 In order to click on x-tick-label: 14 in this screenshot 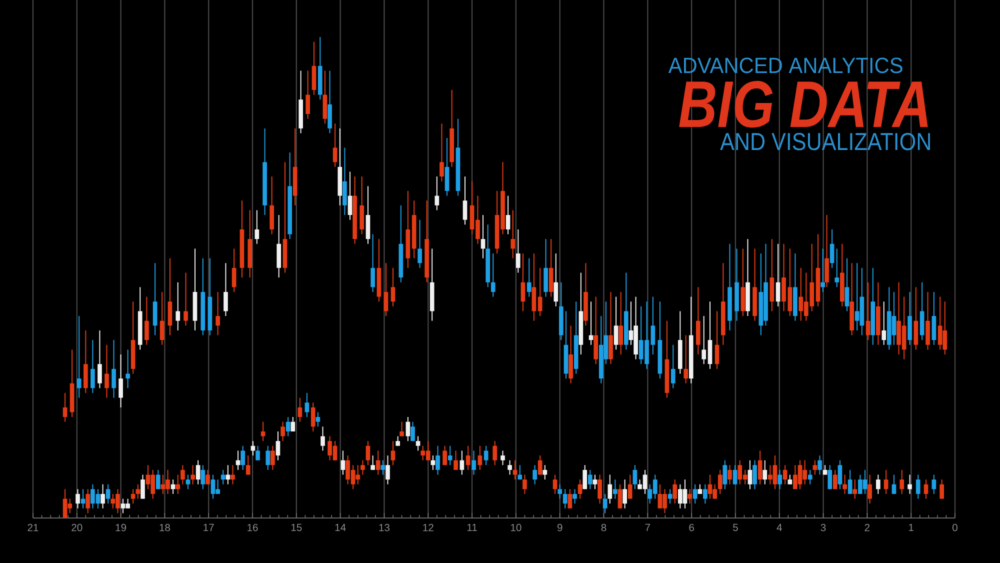, I will do `click(340, 527)`.